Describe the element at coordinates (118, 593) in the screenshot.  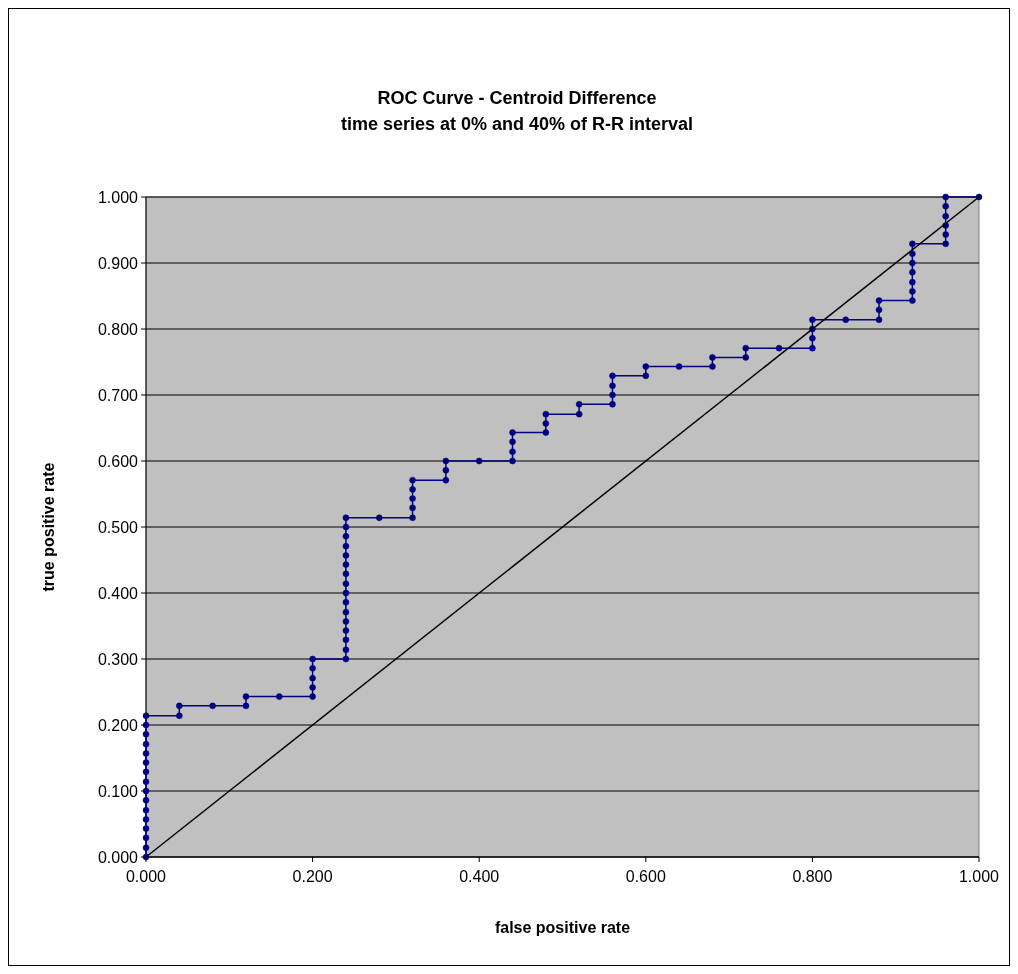
I see `y-tick-label: 0.400` at that location.